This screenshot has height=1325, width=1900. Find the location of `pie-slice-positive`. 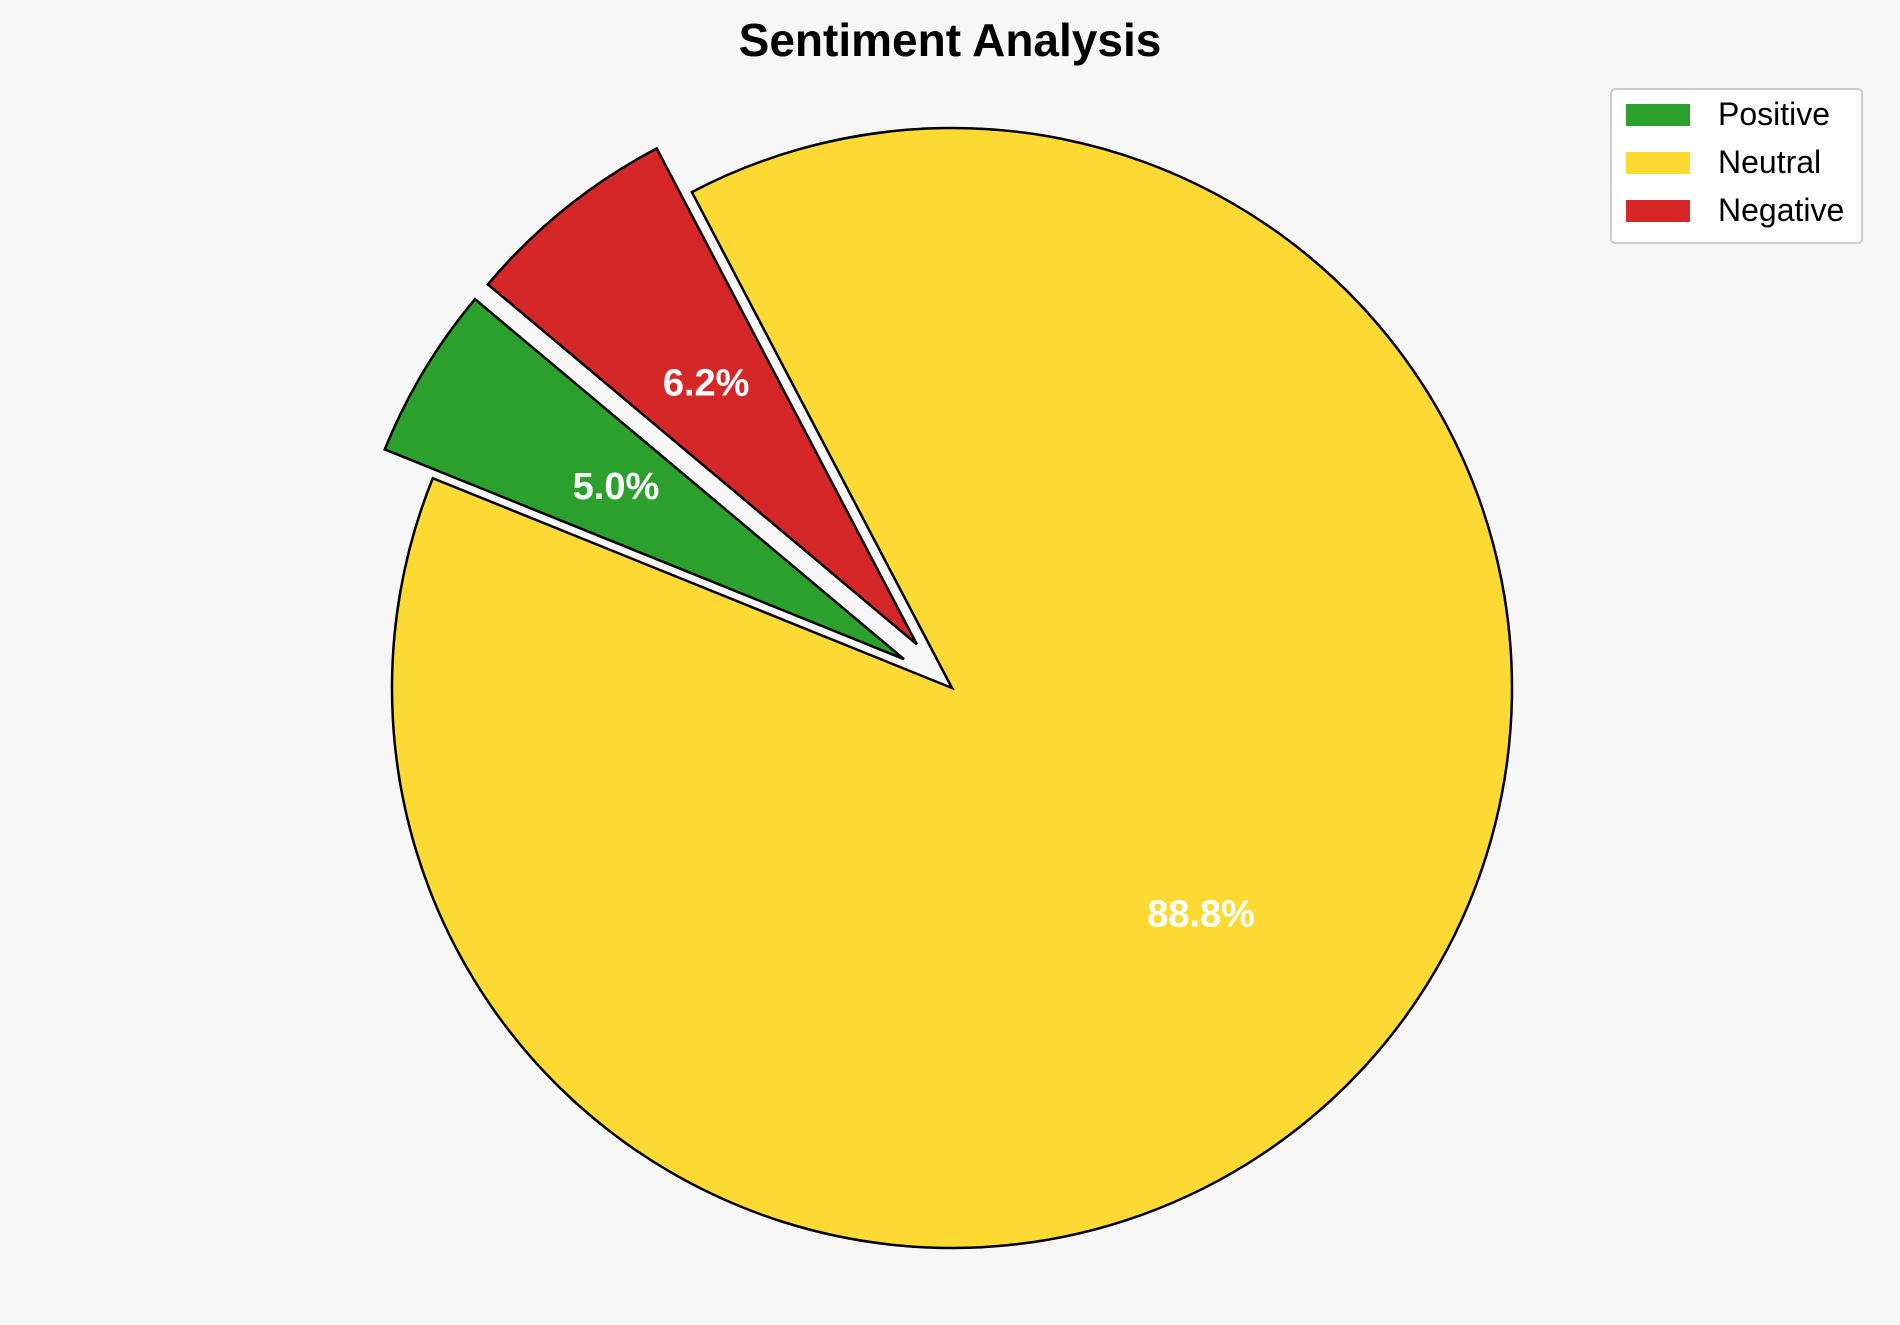

pie-slice-positive is located at coordinates (644, 479).